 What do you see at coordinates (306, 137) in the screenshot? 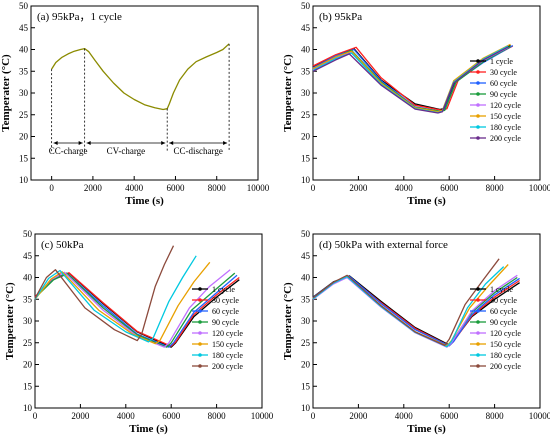
I see `y-tick-label: 20` at bounding box center [306, 137].